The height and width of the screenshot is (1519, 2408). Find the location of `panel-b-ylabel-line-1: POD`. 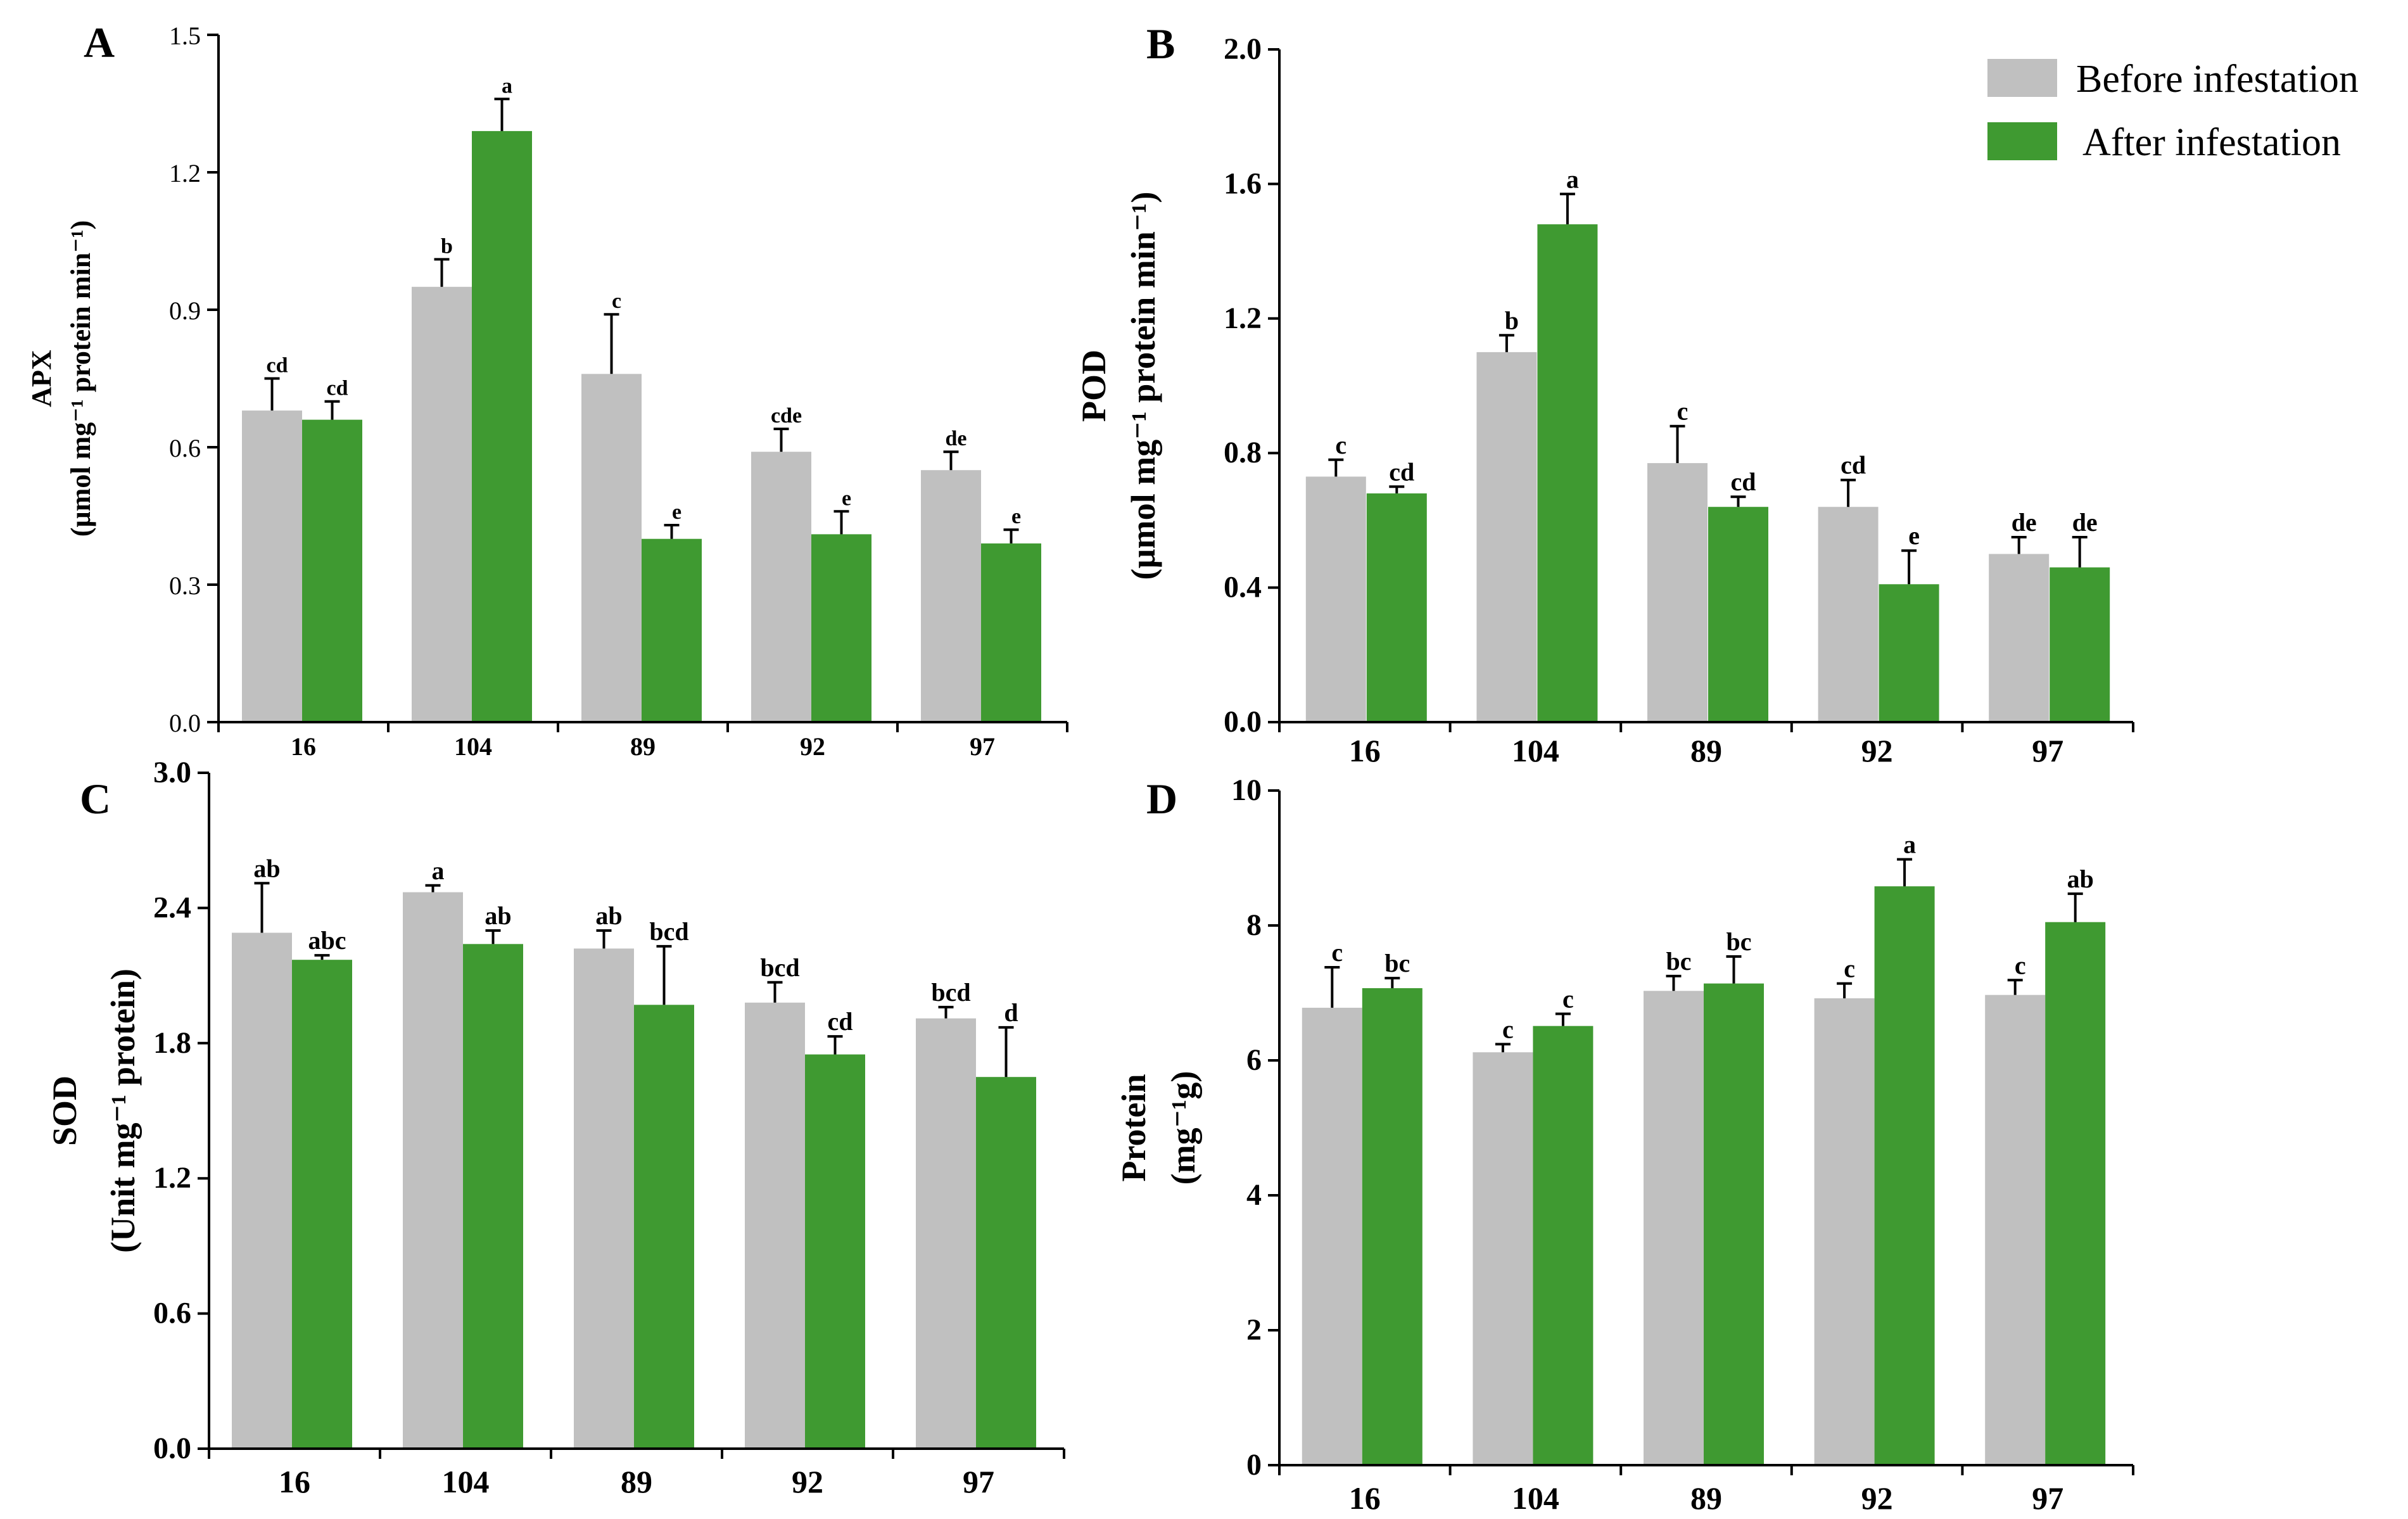

panel-b-ylabel-line-1: POD is located at coordinates (1094, 386).